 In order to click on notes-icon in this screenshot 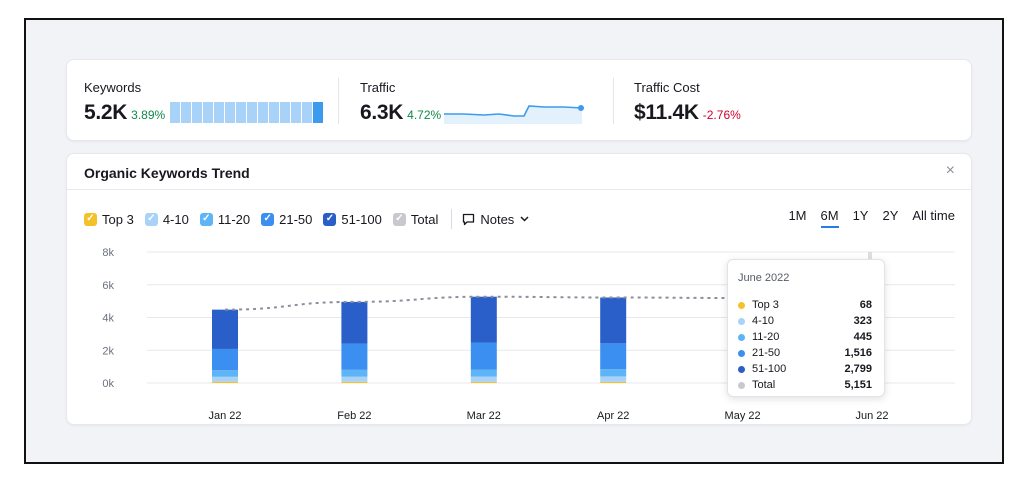, I will do `click(469, 219)`.